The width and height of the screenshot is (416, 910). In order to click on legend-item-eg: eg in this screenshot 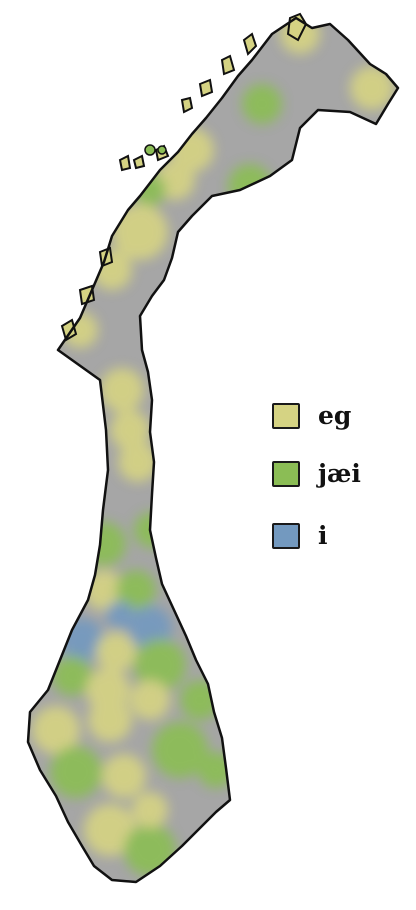, I will do `click(311, 416)`.